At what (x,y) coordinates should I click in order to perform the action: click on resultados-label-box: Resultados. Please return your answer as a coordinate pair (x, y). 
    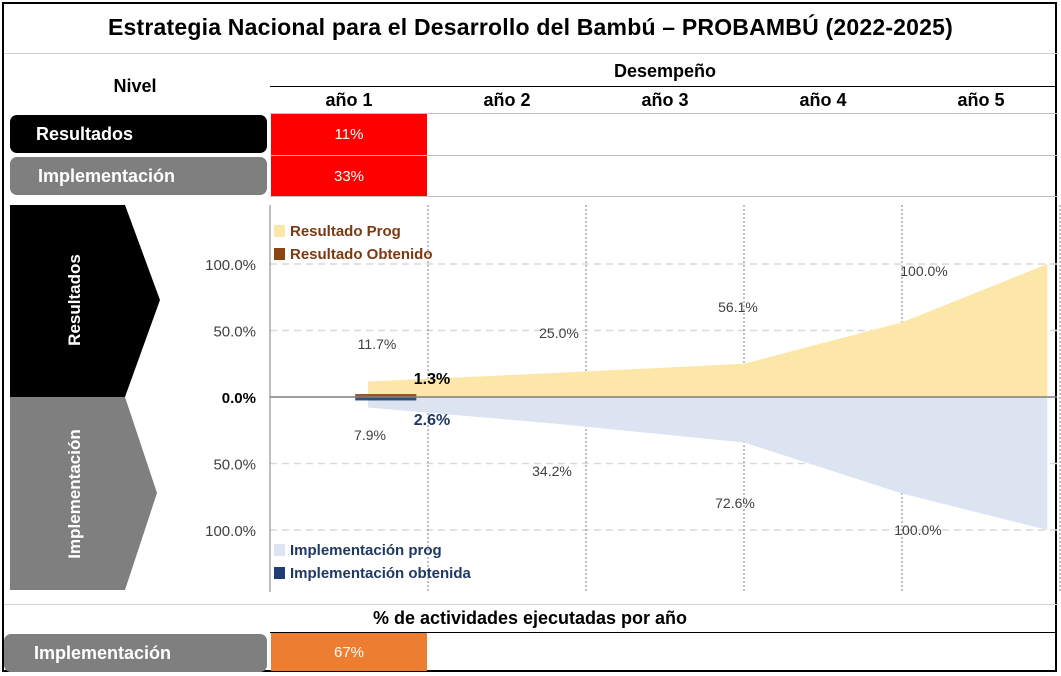
    Looking at the image, I should click on (138, 134).